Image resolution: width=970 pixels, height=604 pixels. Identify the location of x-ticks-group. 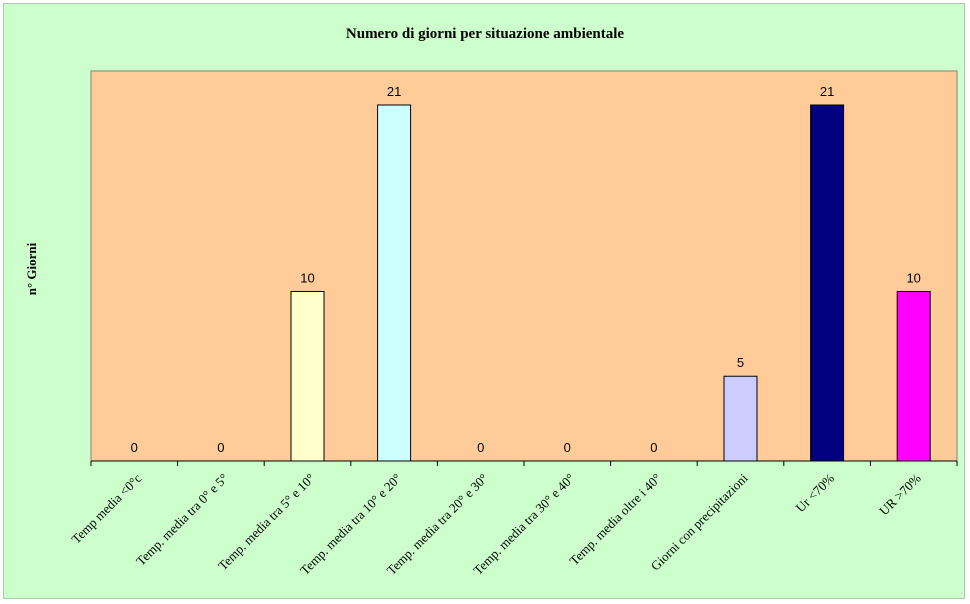
(524, 463).